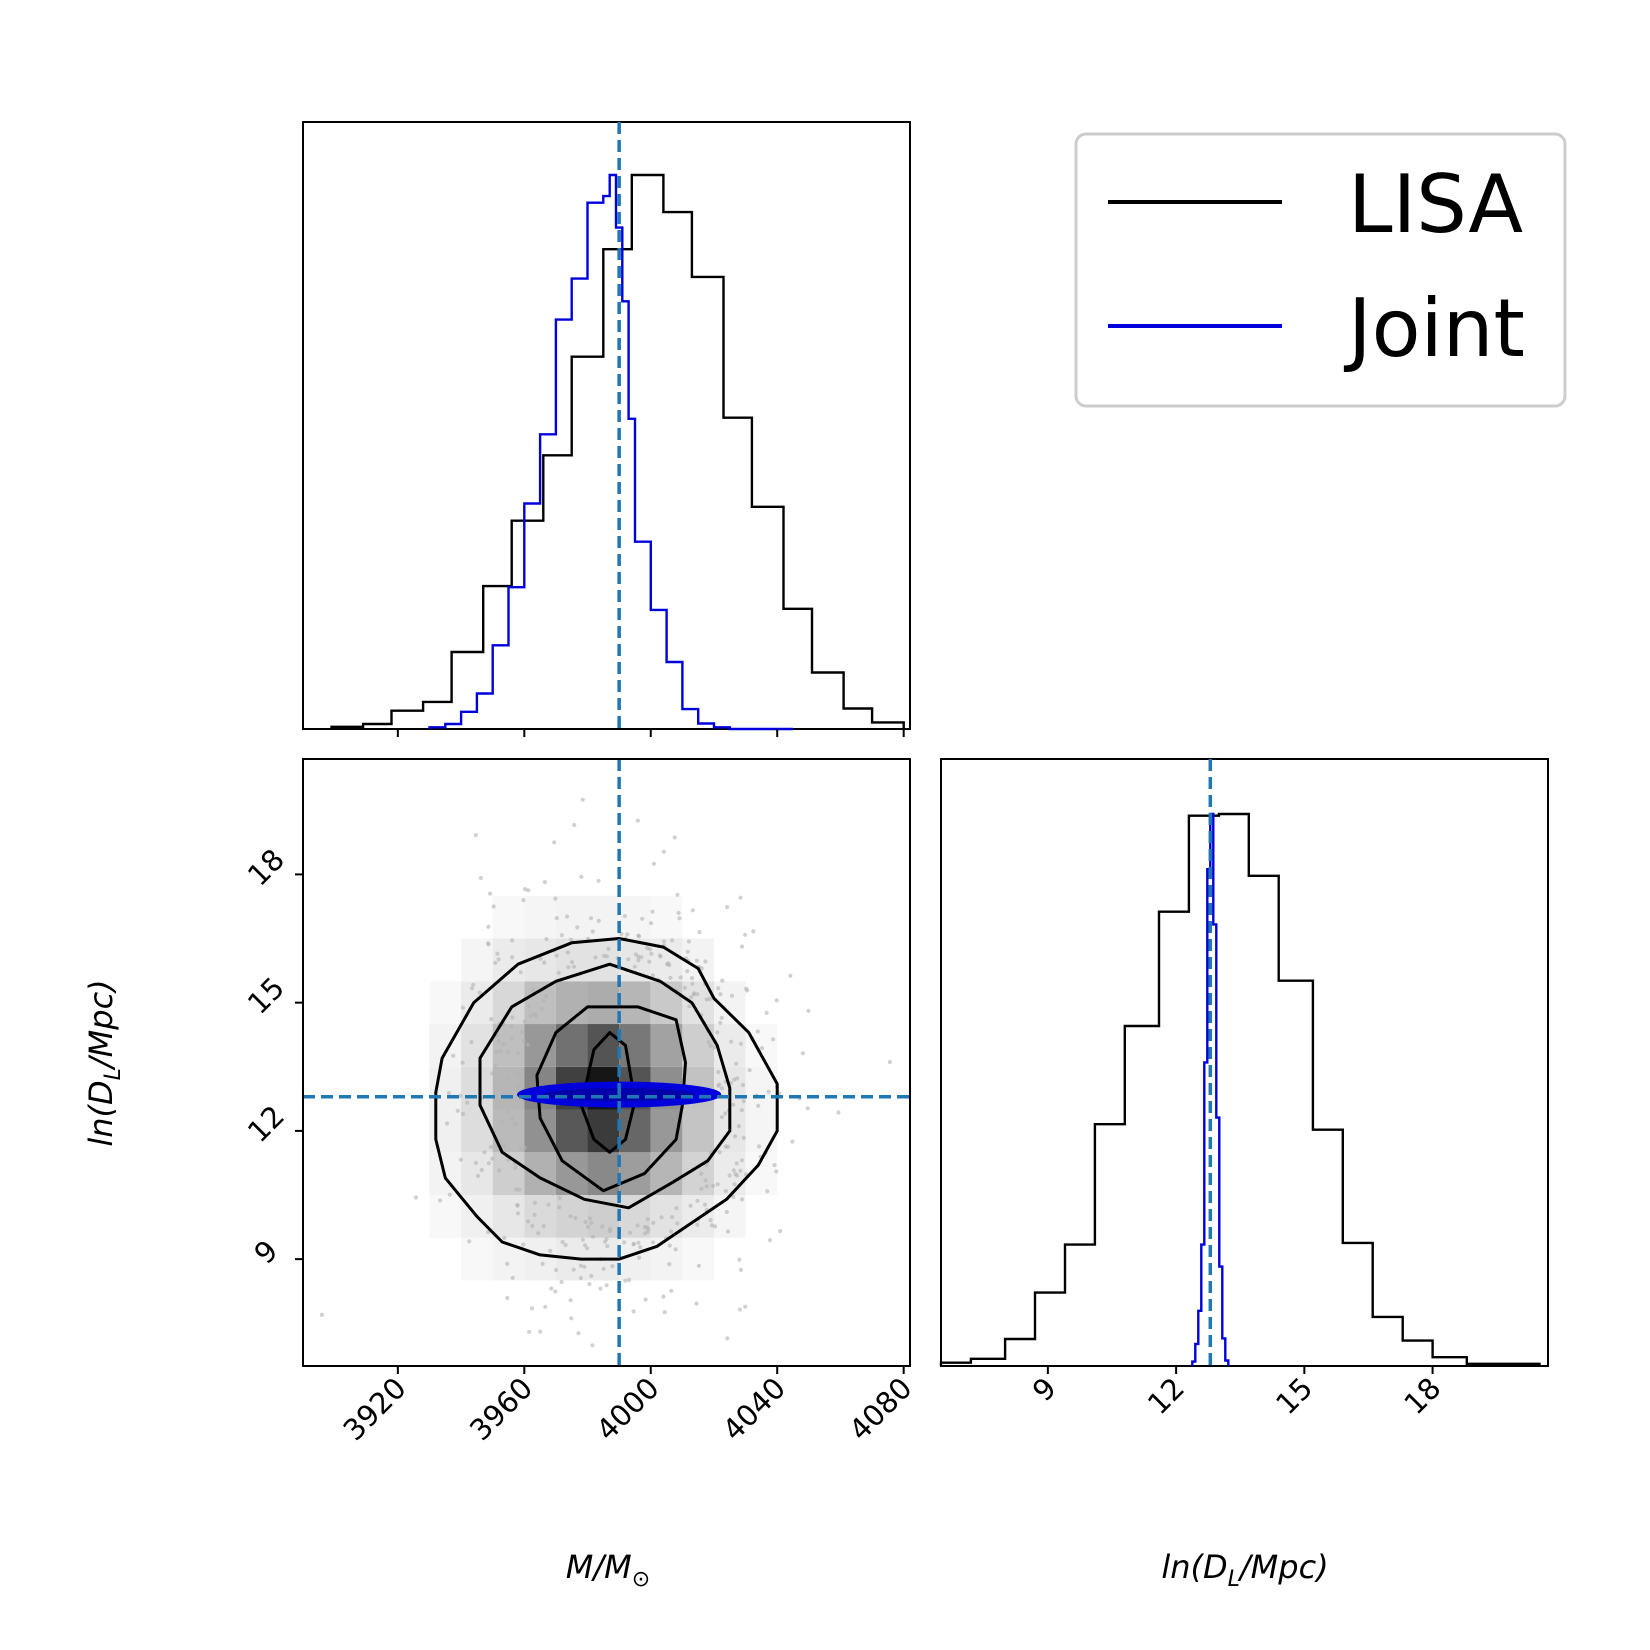 The height and width of the screenshot is (1650, 1650). Describe the element at coordinates (266, 996) in the screenshot. I see `joint-ytick-label-15: 15` at that location.